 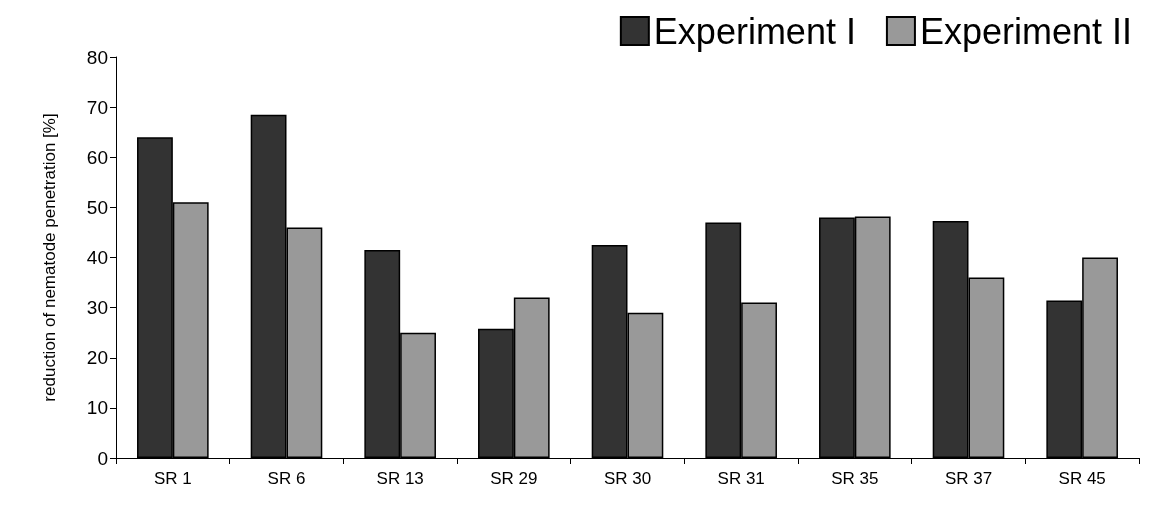 What do you see at coordinates (49, 257) in the screenshot?
I see `y-axis-title: reduction of nematode penetration [%]` at bounding box center [49, 257].